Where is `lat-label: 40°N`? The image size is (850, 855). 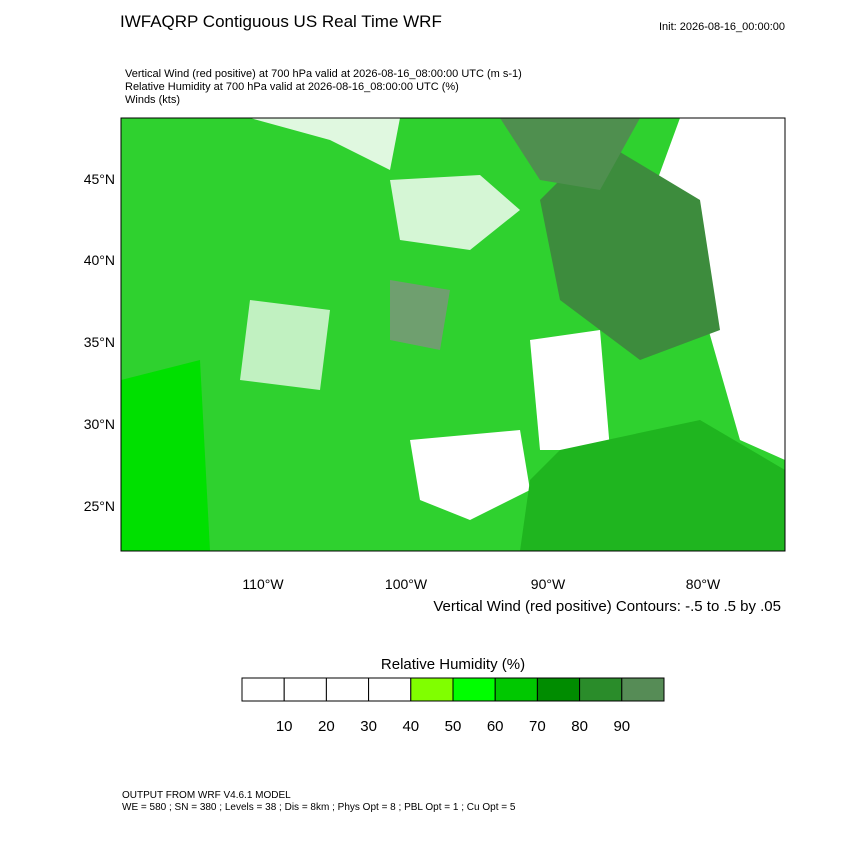 lat-label: 40°N is located at coordinates (99, 260).